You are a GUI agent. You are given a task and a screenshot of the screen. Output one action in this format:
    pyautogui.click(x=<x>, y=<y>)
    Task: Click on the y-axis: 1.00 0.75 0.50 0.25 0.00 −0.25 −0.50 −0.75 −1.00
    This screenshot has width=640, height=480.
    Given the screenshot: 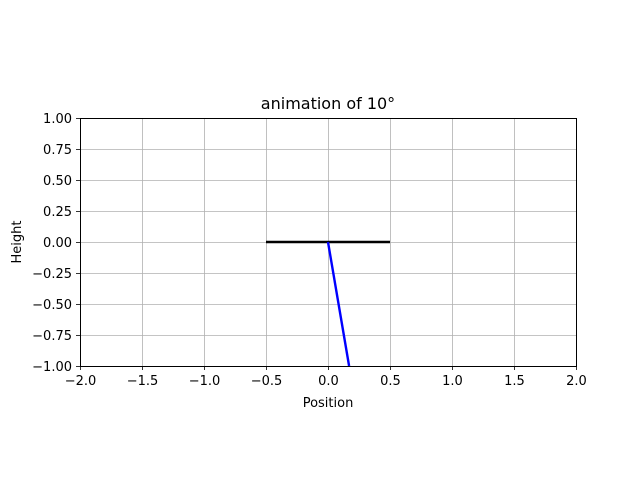 What is the action you would take?
    pyautogui.click(x=56, y=243)
    